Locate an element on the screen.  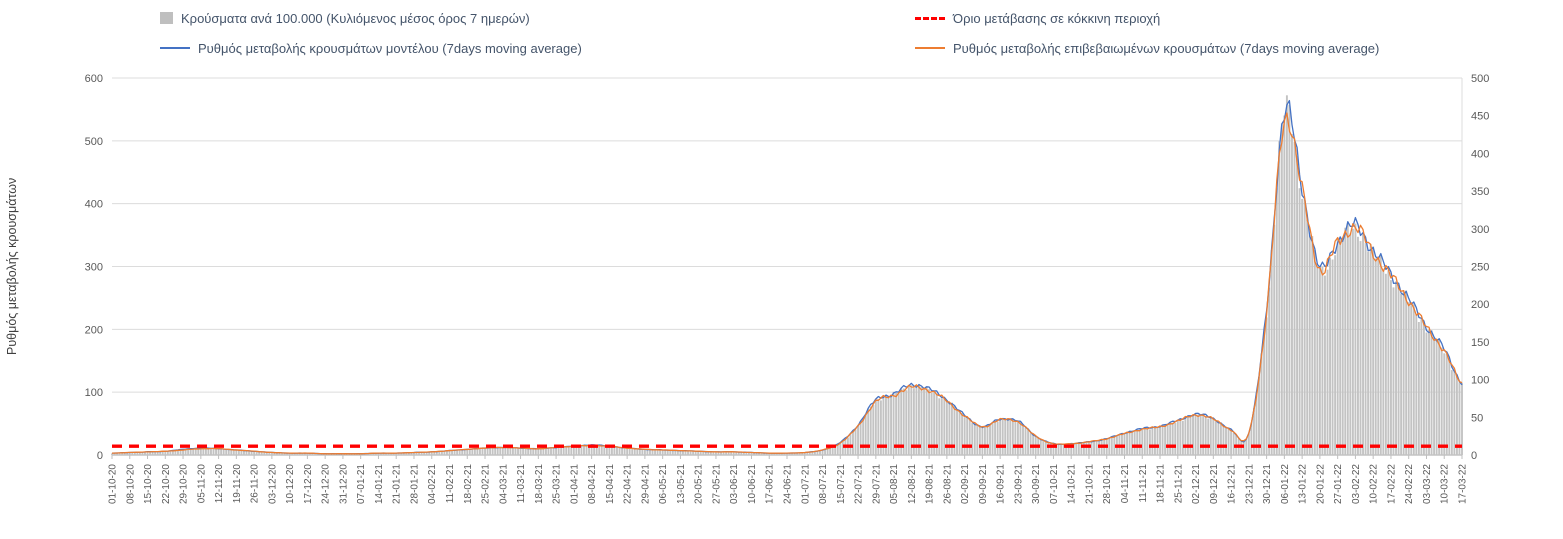
svg-text: 30-09-21 is located at coordinates (1036, 484).